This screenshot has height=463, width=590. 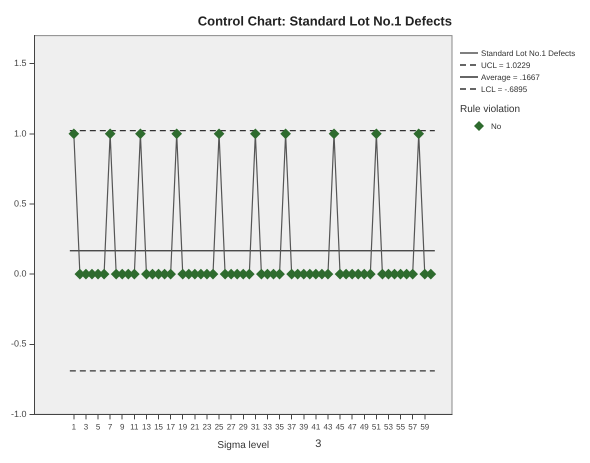 I want to click on x-tick-label: 35, so click(x=280, y=427).